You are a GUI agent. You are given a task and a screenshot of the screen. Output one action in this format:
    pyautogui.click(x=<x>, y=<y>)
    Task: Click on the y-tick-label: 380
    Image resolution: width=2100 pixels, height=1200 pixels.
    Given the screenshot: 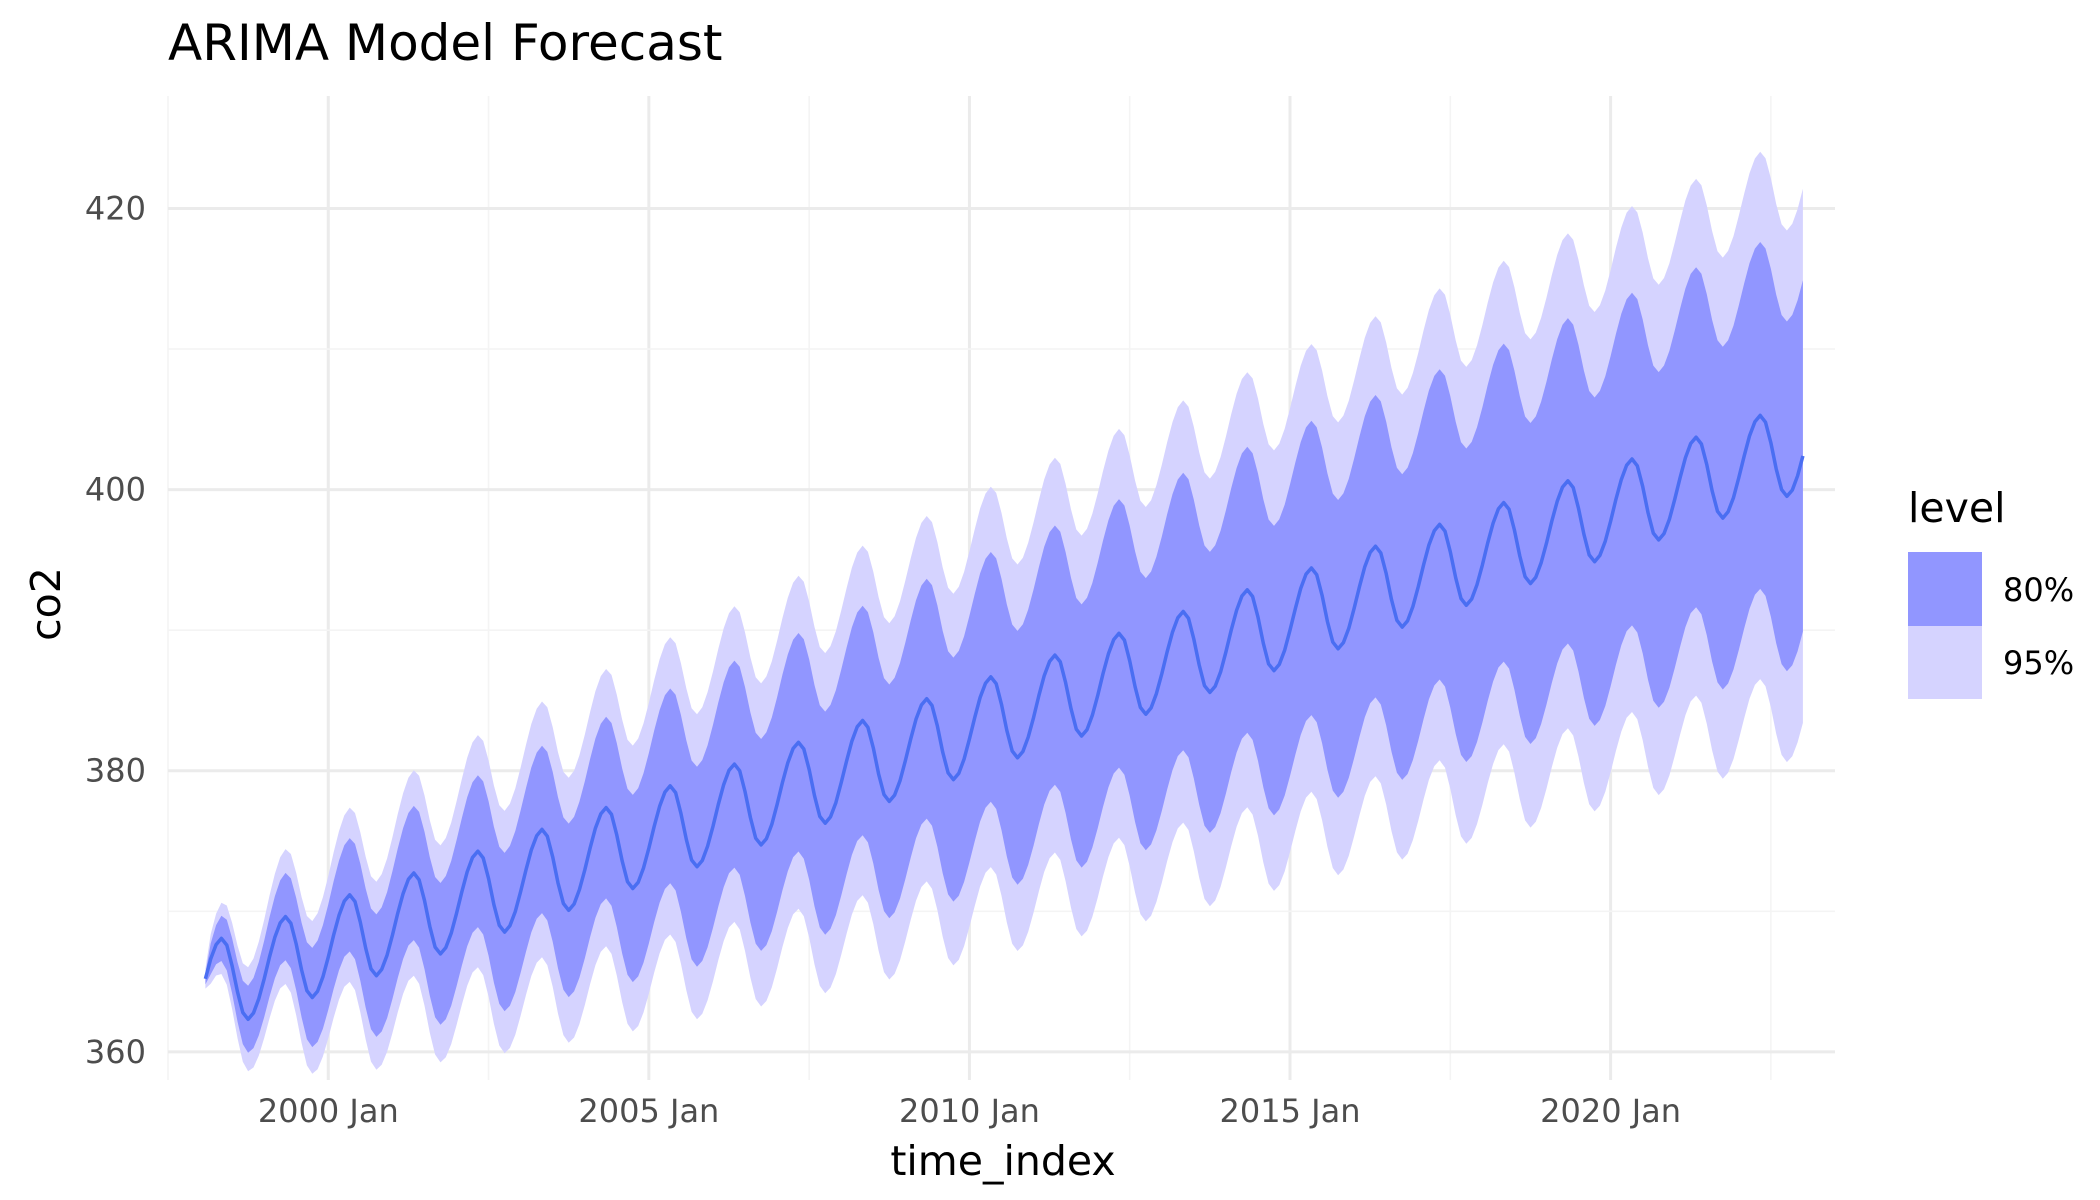 What is the action you would take?
    pyautogui.click(x=115, y=771)
    